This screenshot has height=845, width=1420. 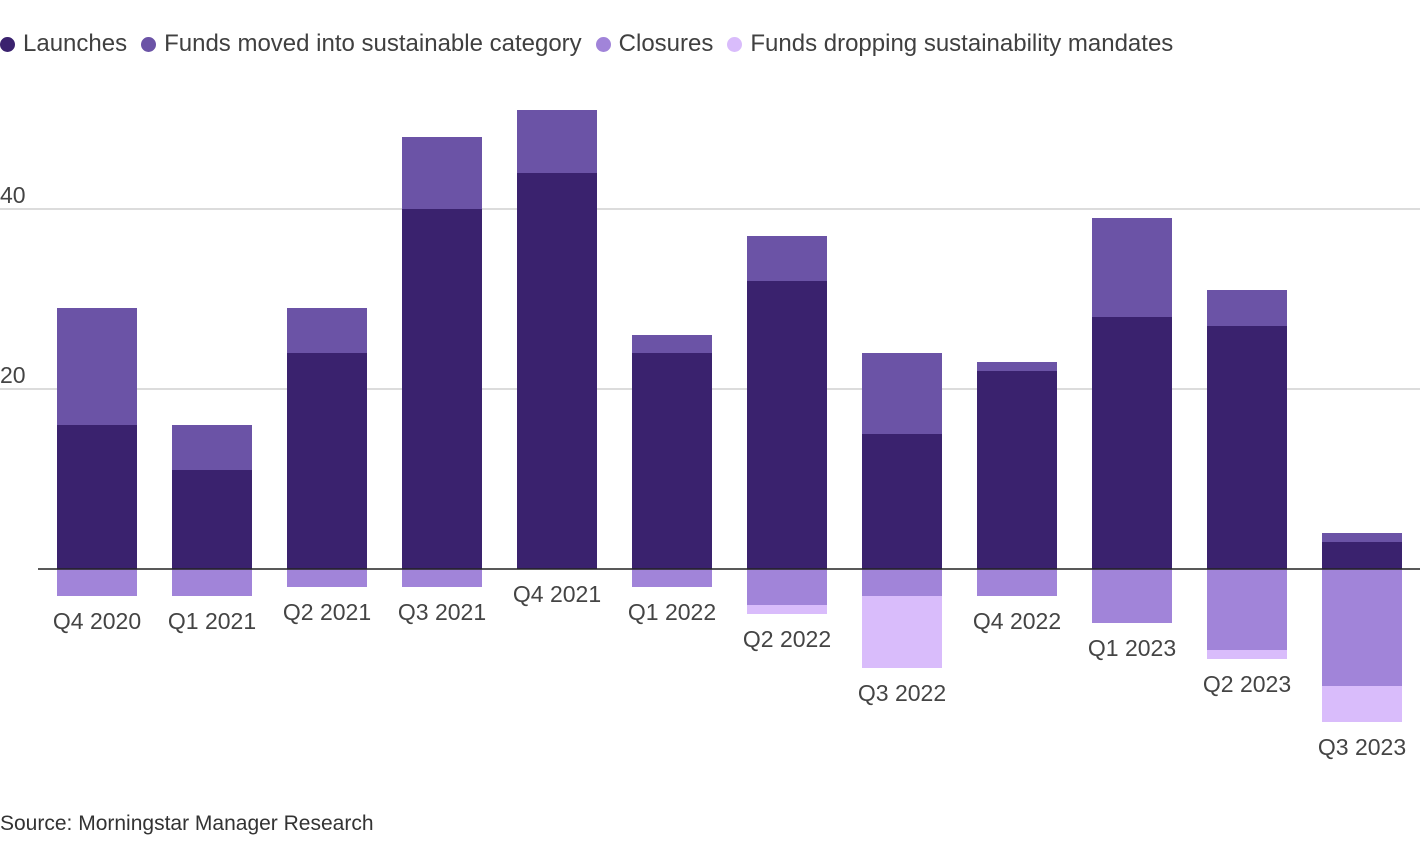 What do you see at coordinates (7, 44) in the screenshot?
I see `legend-dot-launches` at bounding box center [7, 44].